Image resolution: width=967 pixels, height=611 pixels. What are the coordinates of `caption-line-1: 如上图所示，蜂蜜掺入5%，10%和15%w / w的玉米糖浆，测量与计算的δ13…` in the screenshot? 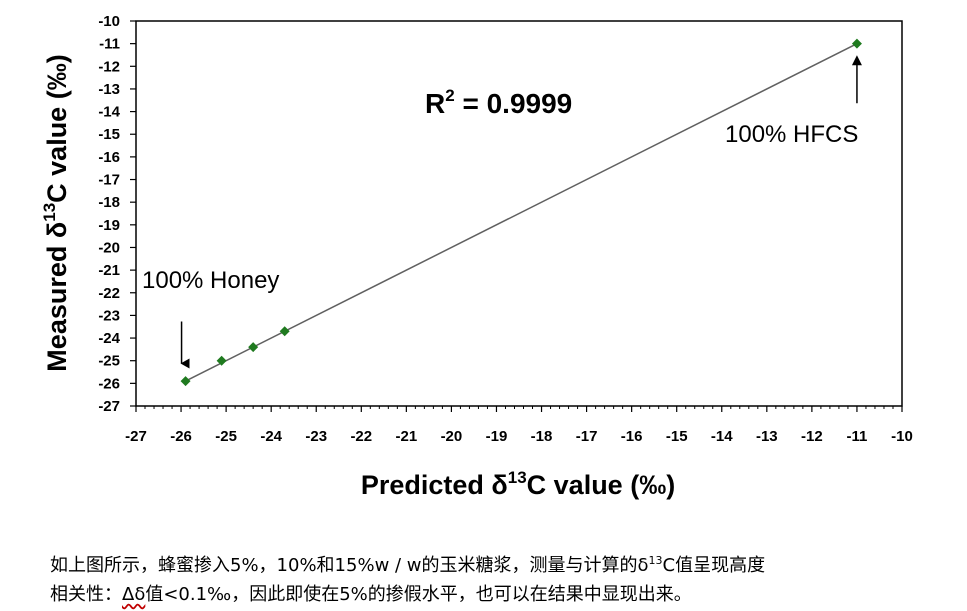 It's located at (500, 563).